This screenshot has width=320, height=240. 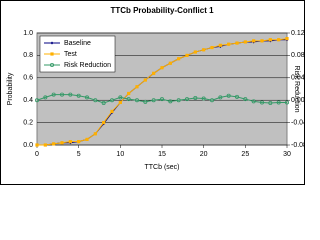 What do you see at coordinates (28, 78) in the screenshot?
I see `y-tick-label: 0.6` at bounding box center [28, 78].